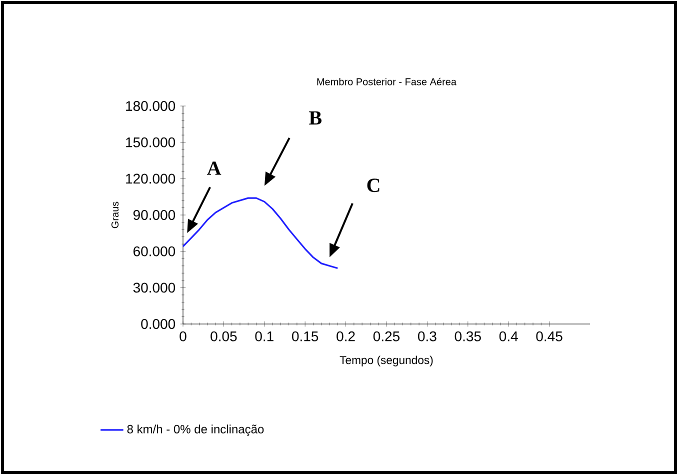 The height and width of the screenshot is (475, 678). What do you see at coordinates (154, 215) in the screenshot?
I see `y-tick-label: 90.000` at bounding box center [154, 215].